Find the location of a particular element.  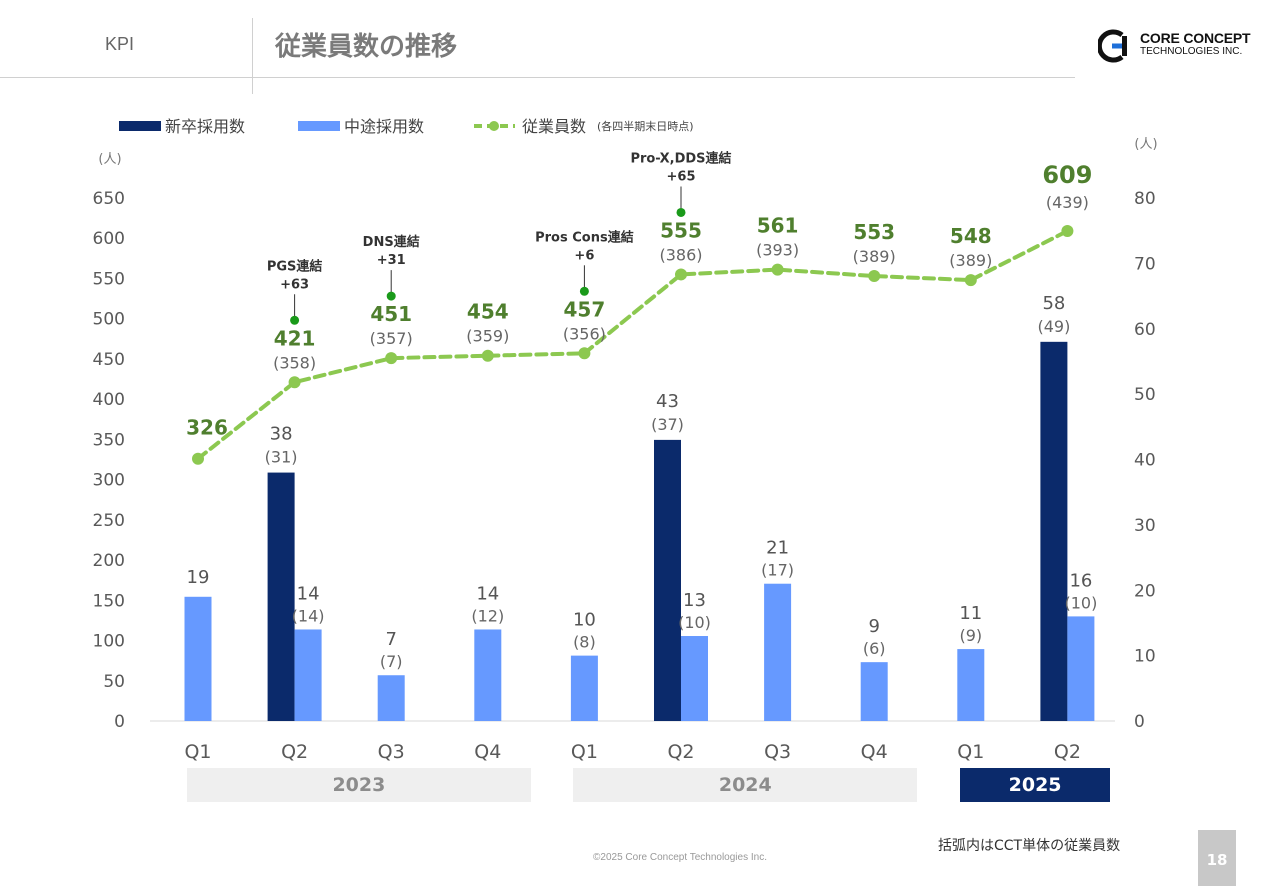

employees-sublabel: (358) is located at coordinates (294, 362).